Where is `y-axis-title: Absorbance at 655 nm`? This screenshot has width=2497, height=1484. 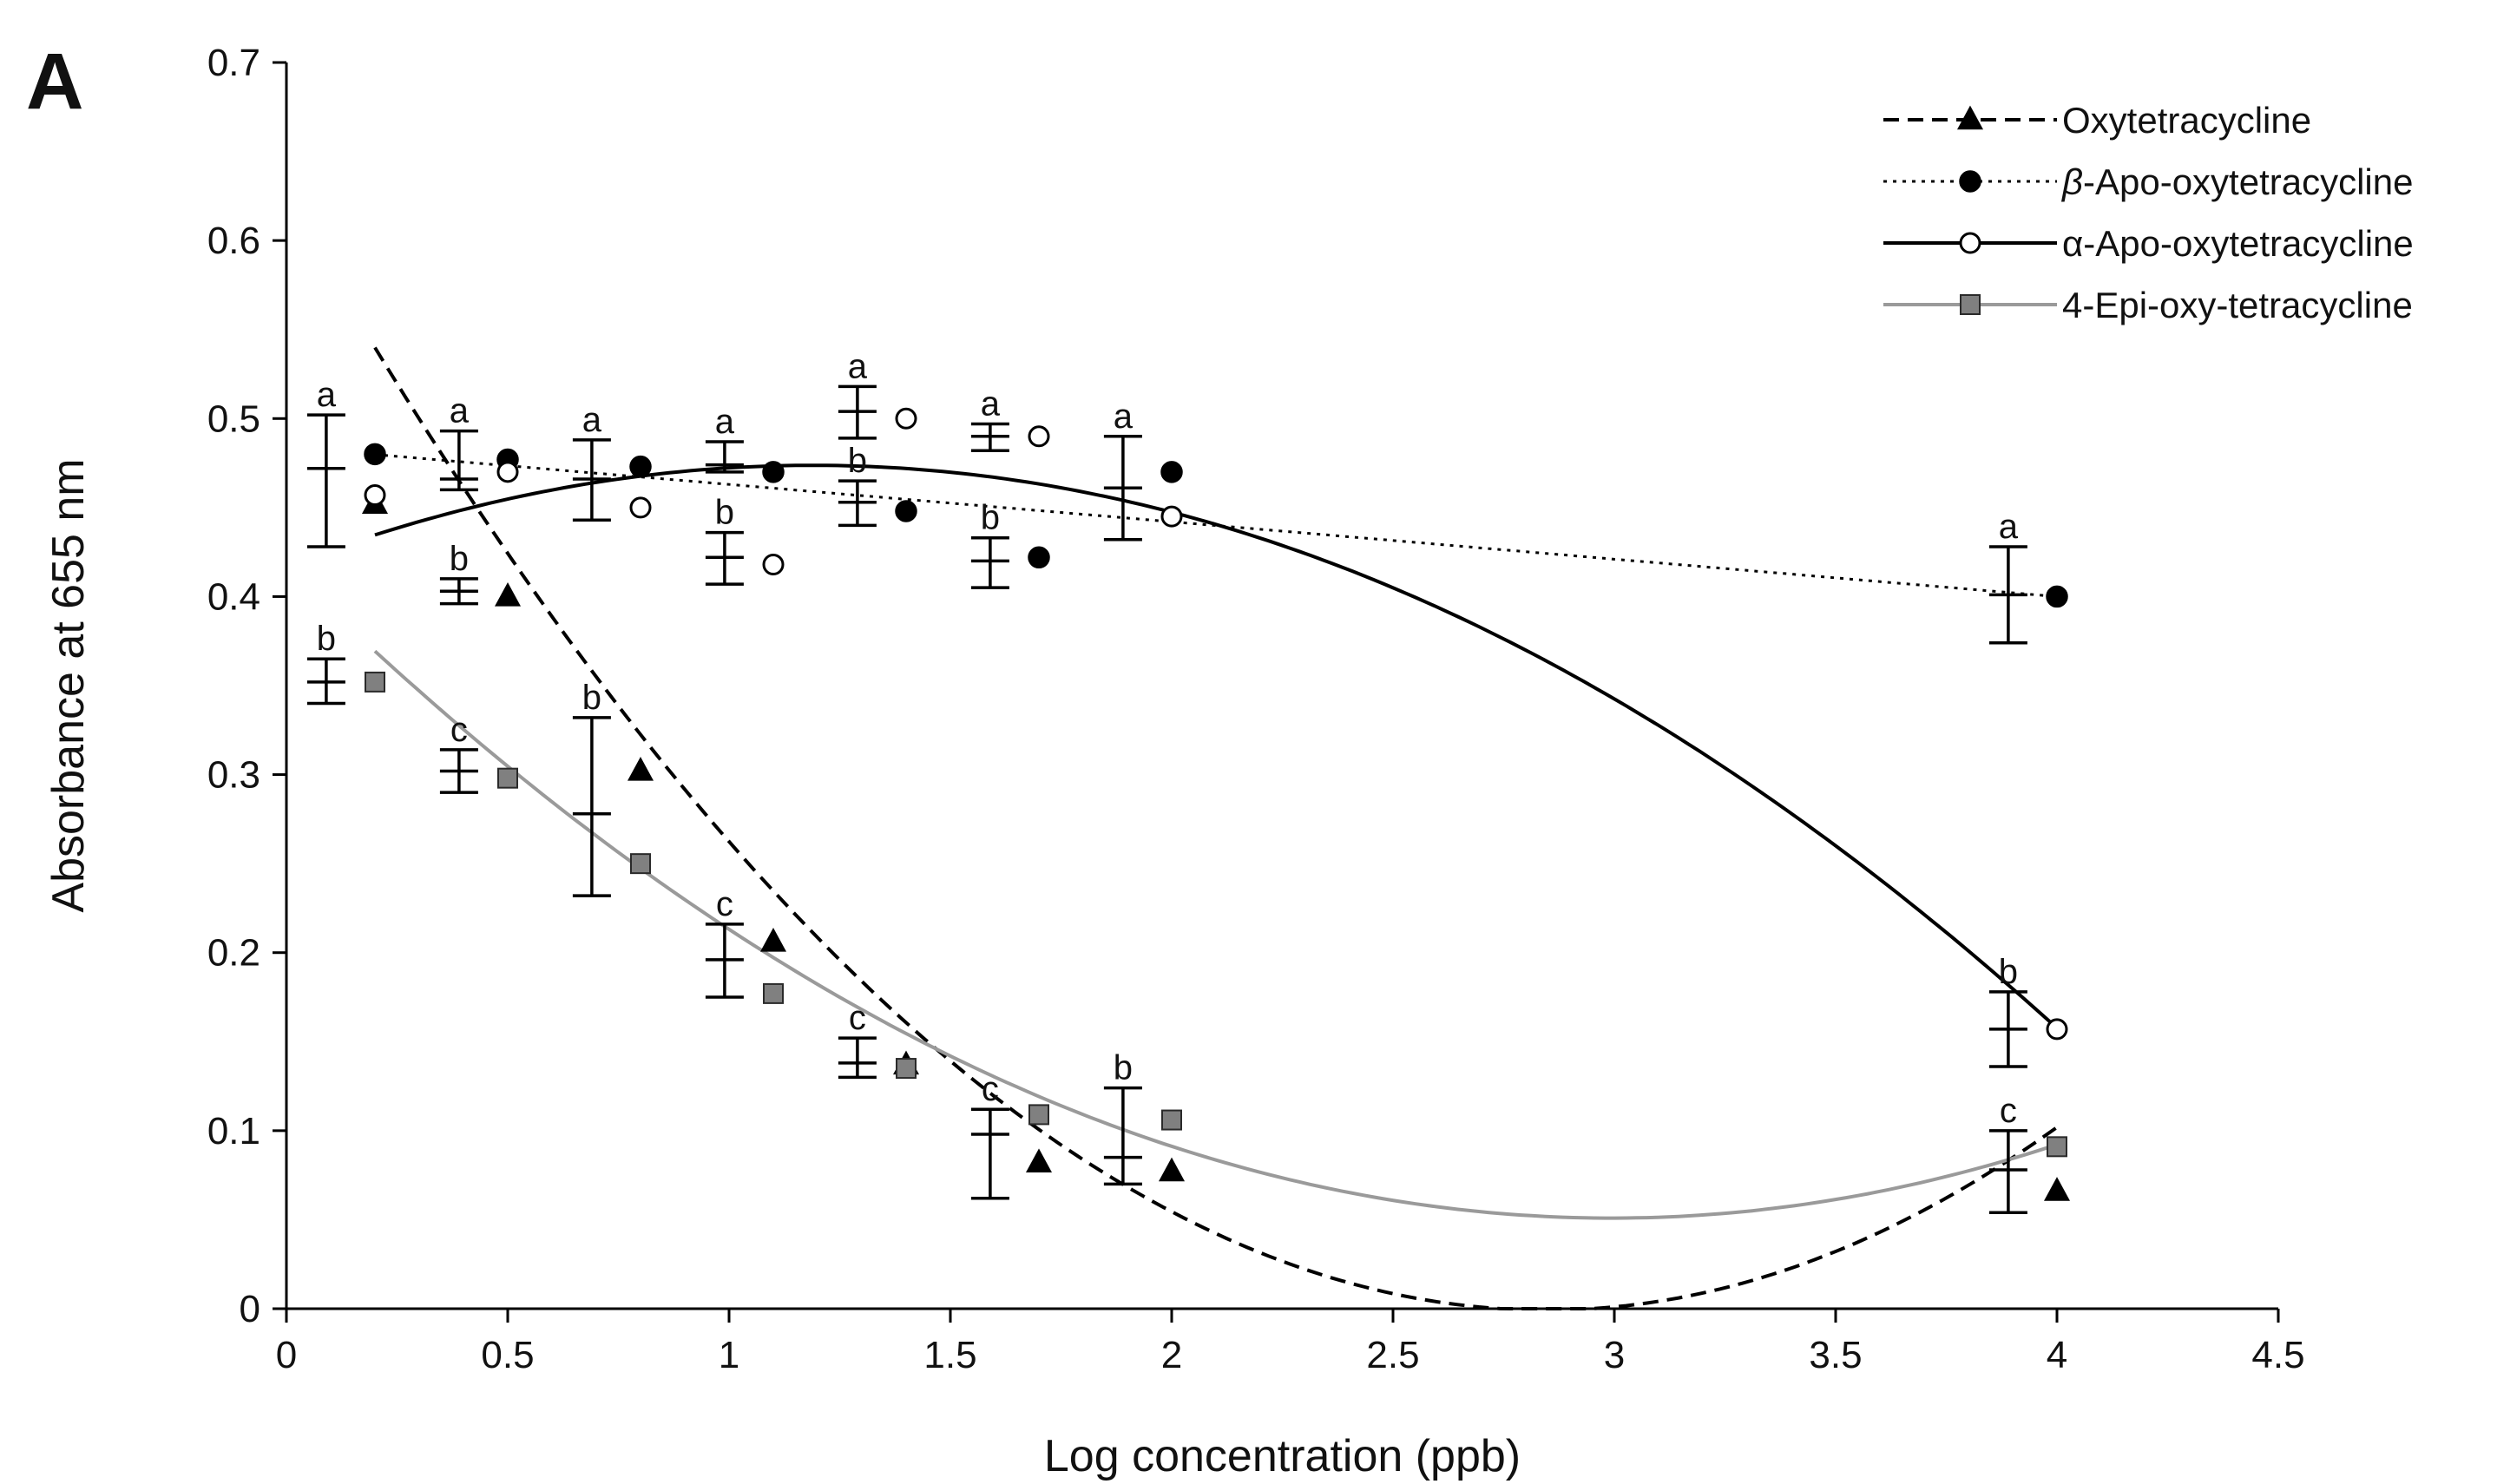
y-axis-title: Absorbance at 655 nm is located at coordinates (69, 685).